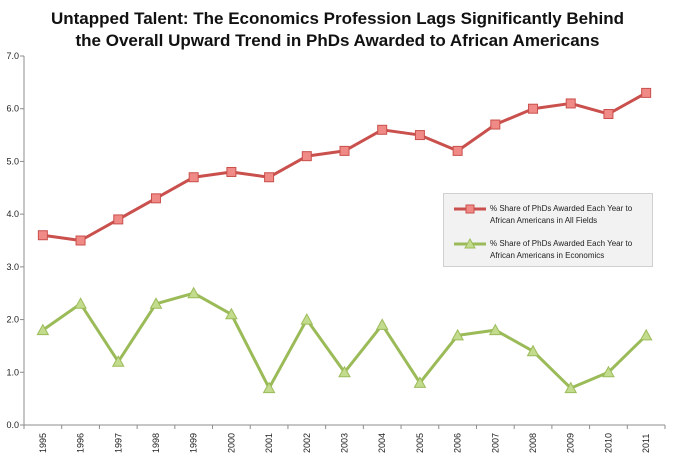  Describe the element at coordinates (12, 320) in the screenshot. I see `y-tick-label: 2.0` at that location.